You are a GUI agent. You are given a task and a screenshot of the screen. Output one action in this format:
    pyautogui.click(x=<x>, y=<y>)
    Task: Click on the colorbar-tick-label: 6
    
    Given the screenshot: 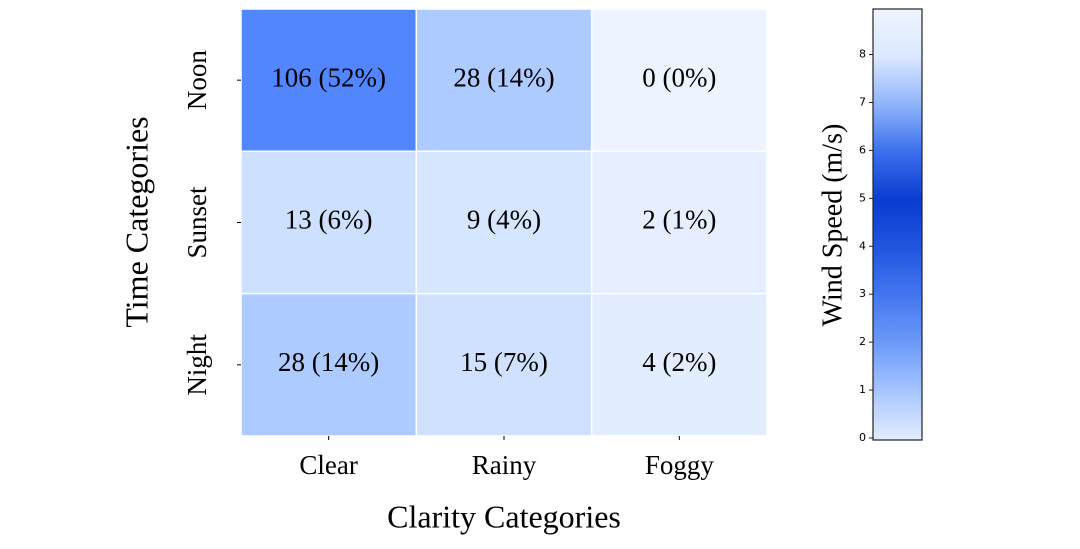 What is the action you would take?
    pyautogui.click(x=862, y=149)
    